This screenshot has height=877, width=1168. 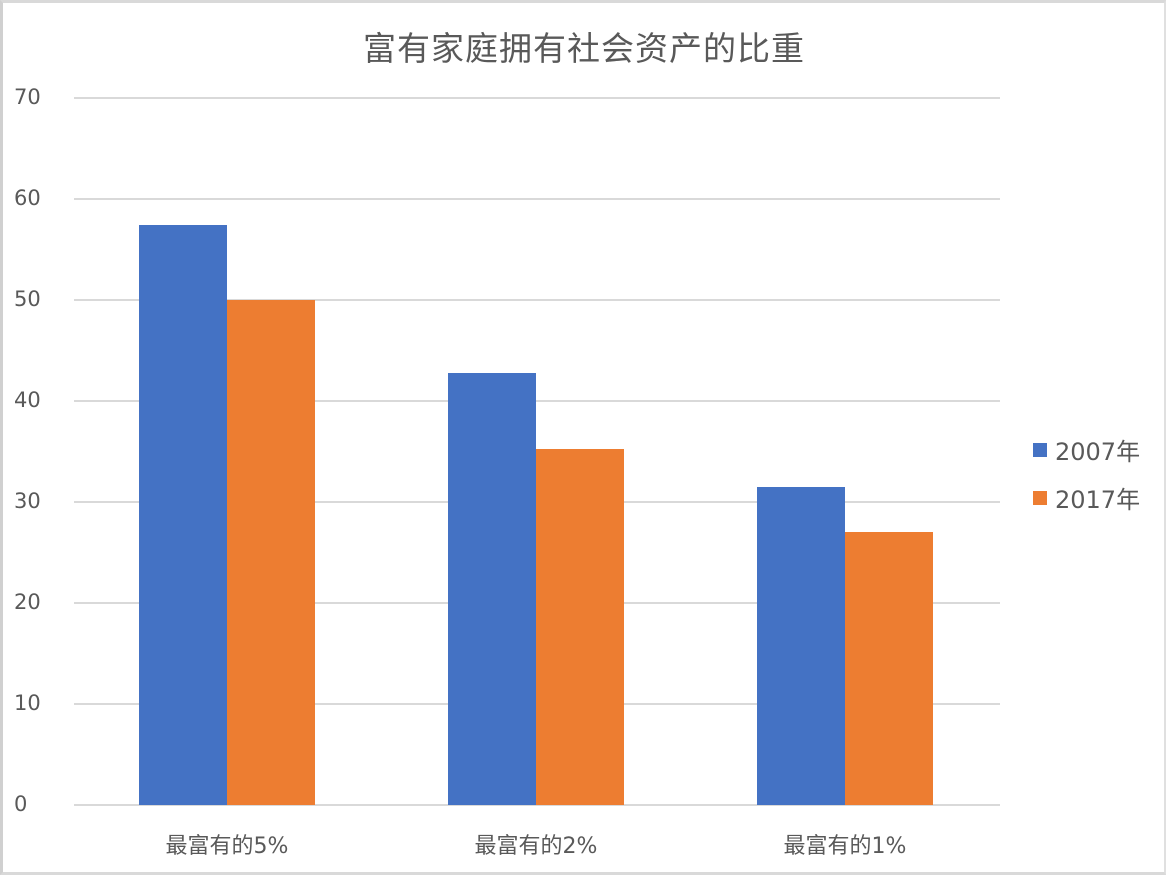 What do you see at coordinates (1098, 452) in the screenshot?
I see `legend-label: 2007年` at bounding box center [1098, 452].